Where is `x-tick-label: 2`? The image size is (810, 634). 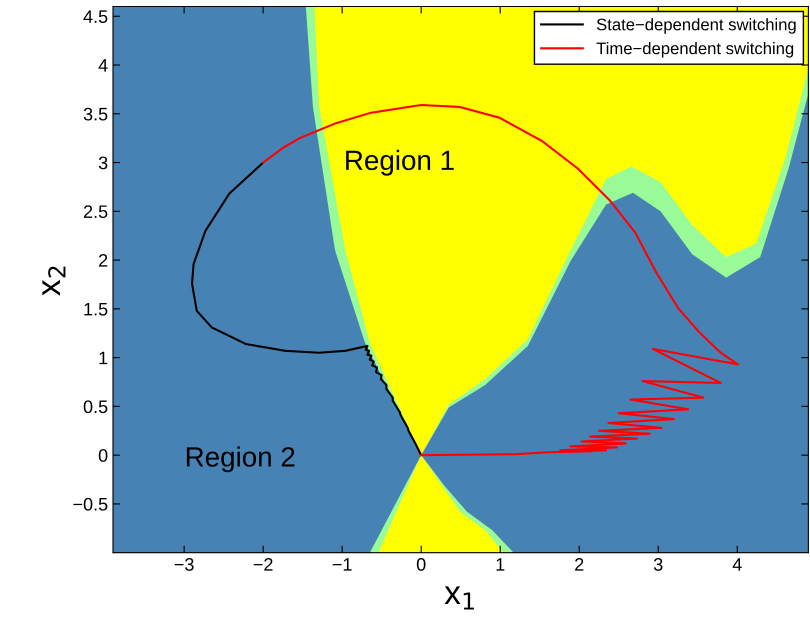
x-tick-label: 2 is located at coordinates (579, 564).